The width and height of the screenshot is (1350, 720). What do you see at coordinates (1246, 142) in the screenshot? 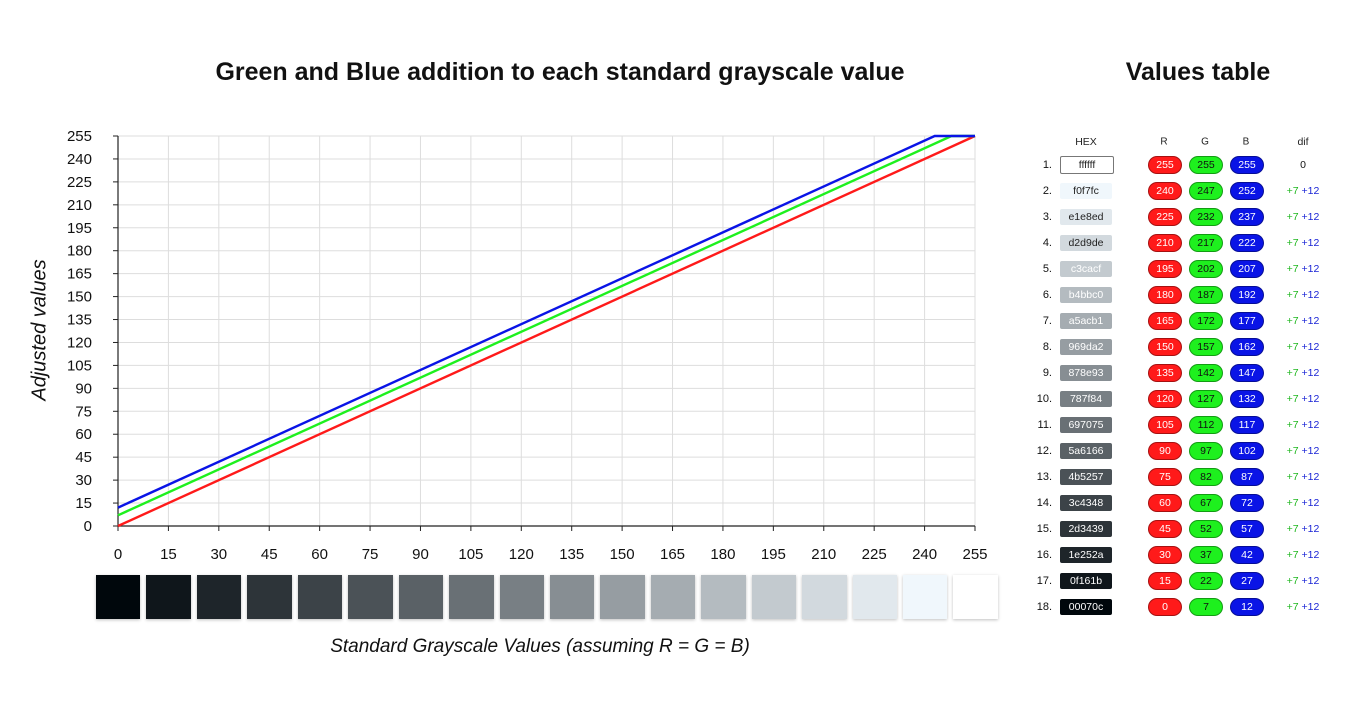
I see `header-b: B` at bounding box center [1246, 142].